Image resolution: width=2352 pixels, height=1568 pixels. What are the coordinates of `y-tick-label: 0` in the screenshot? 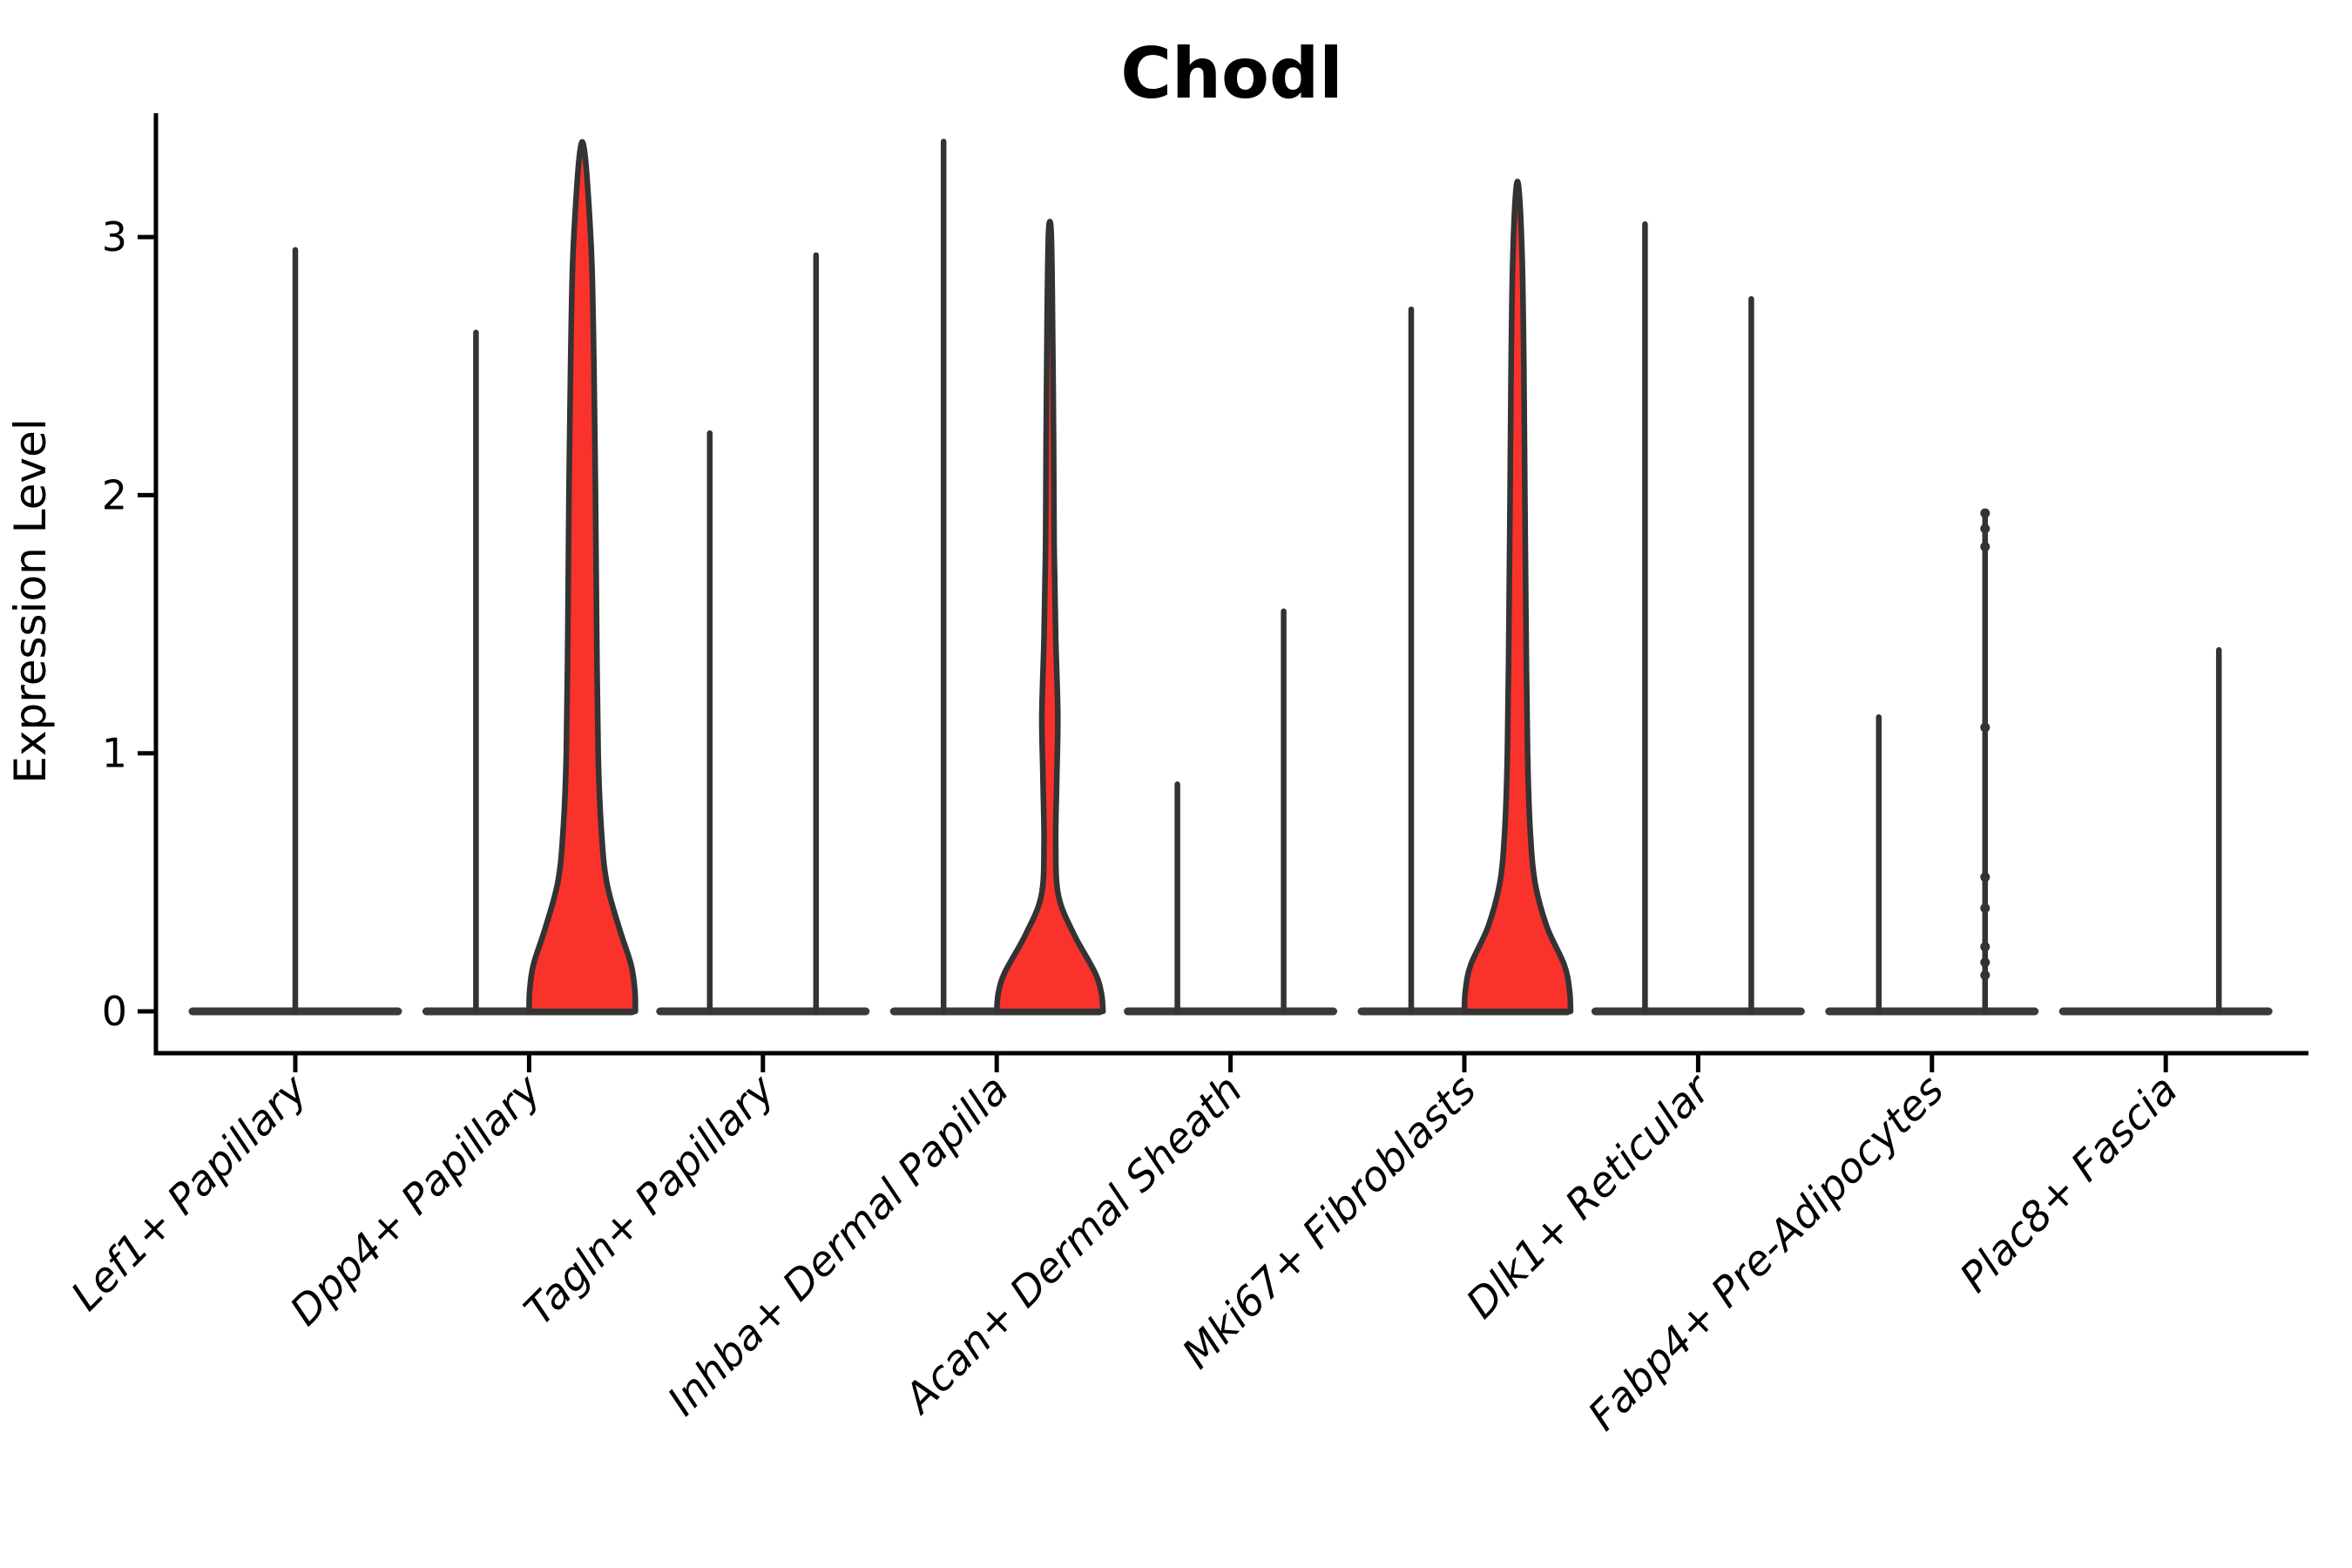 It's located at (114, 1012).